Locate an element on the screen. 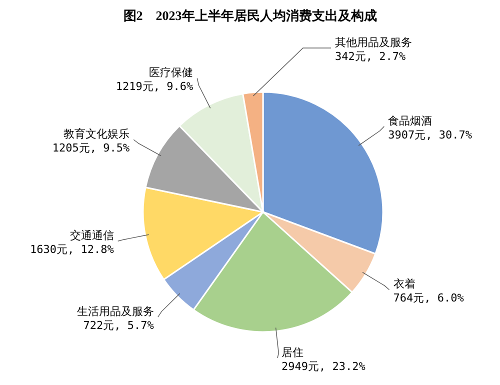 Image resolution: width=500 pixels, height=385 pixels. slice-label: 医疗保健 is located at coordinates (171, 73).